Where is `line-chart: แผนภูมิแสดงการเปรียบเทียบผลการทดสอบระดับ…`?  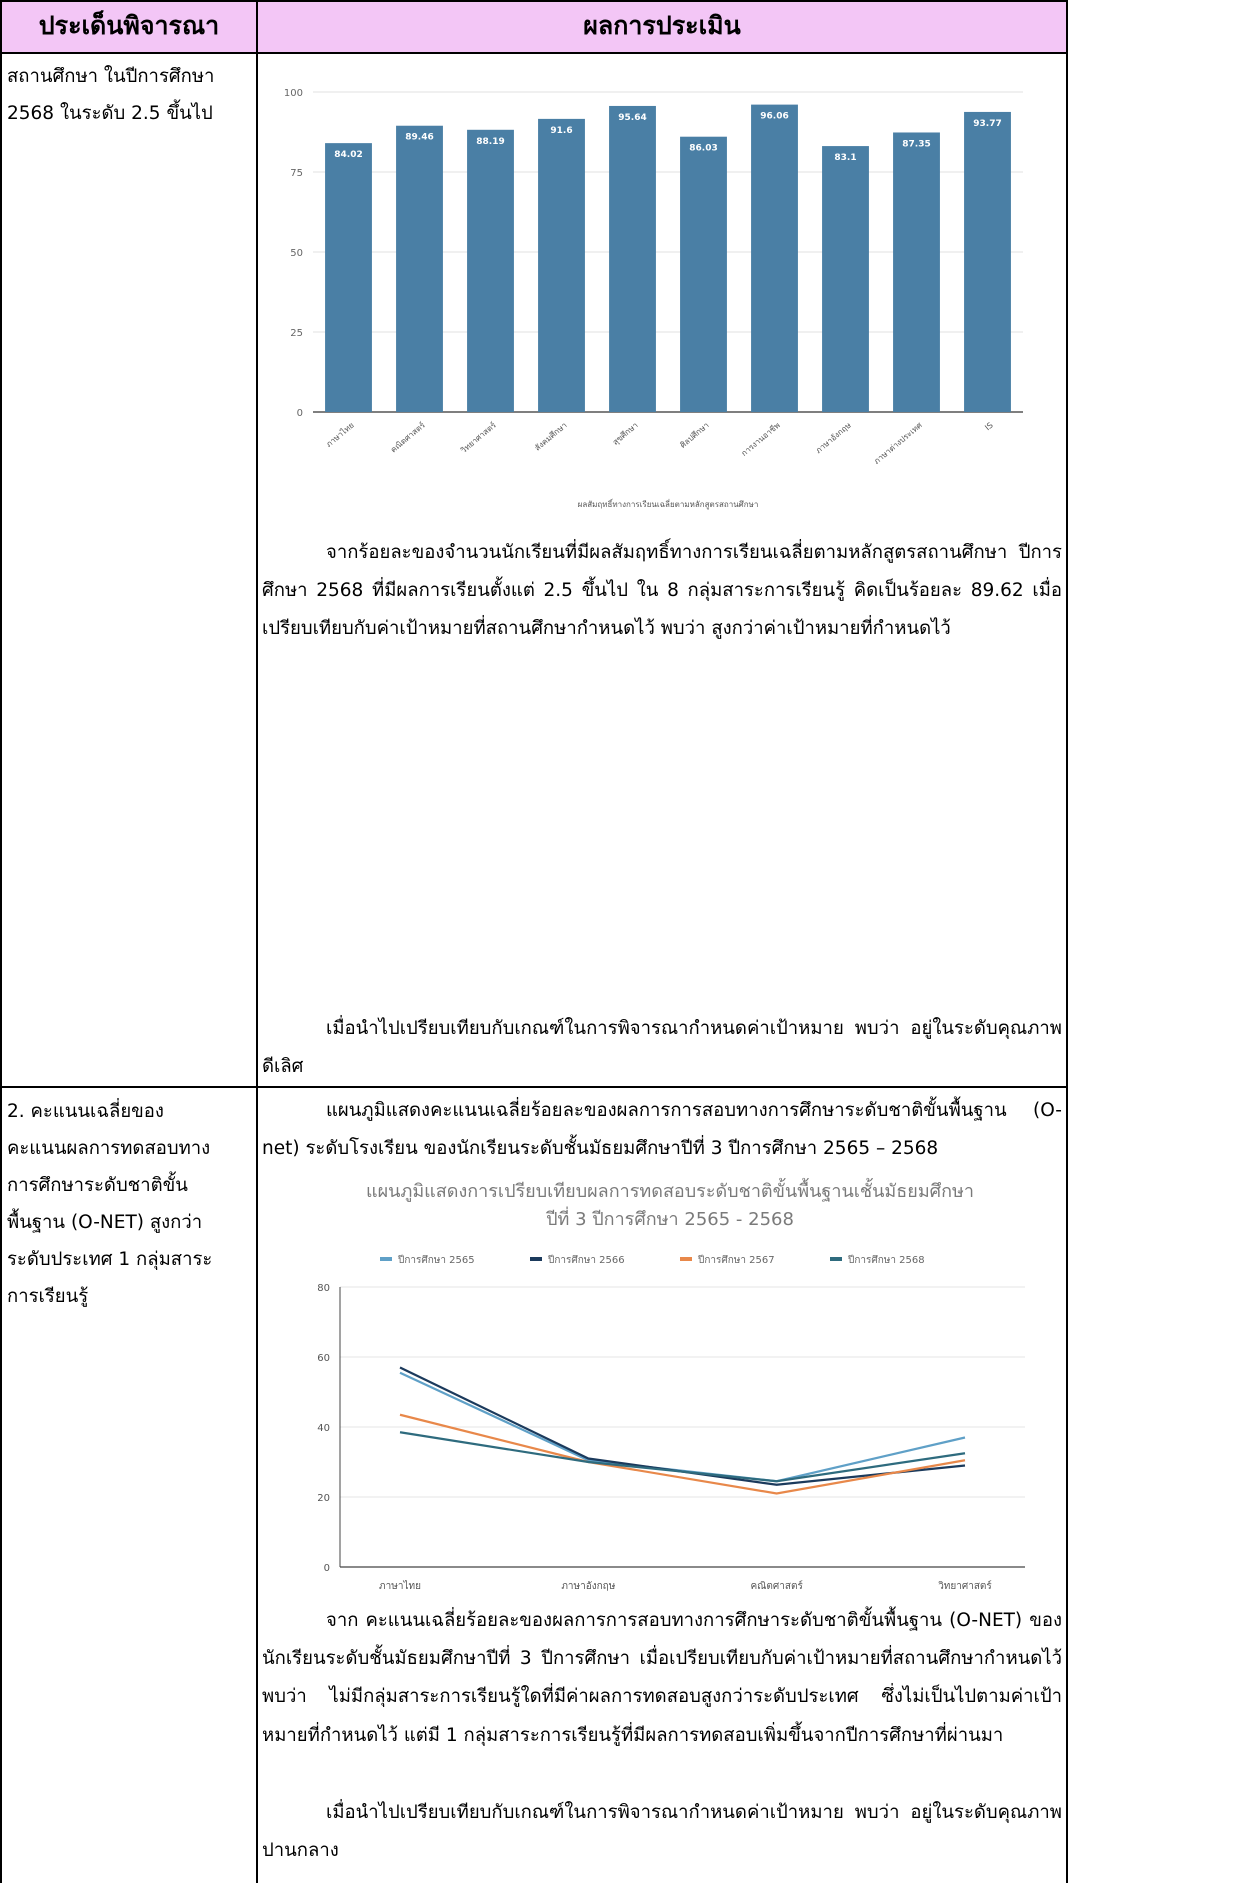 line-chart: แผนภูมิแสดงการเปรียบเทียบผลการทดสอบระดับ… is located at coordinates (671, 1385).